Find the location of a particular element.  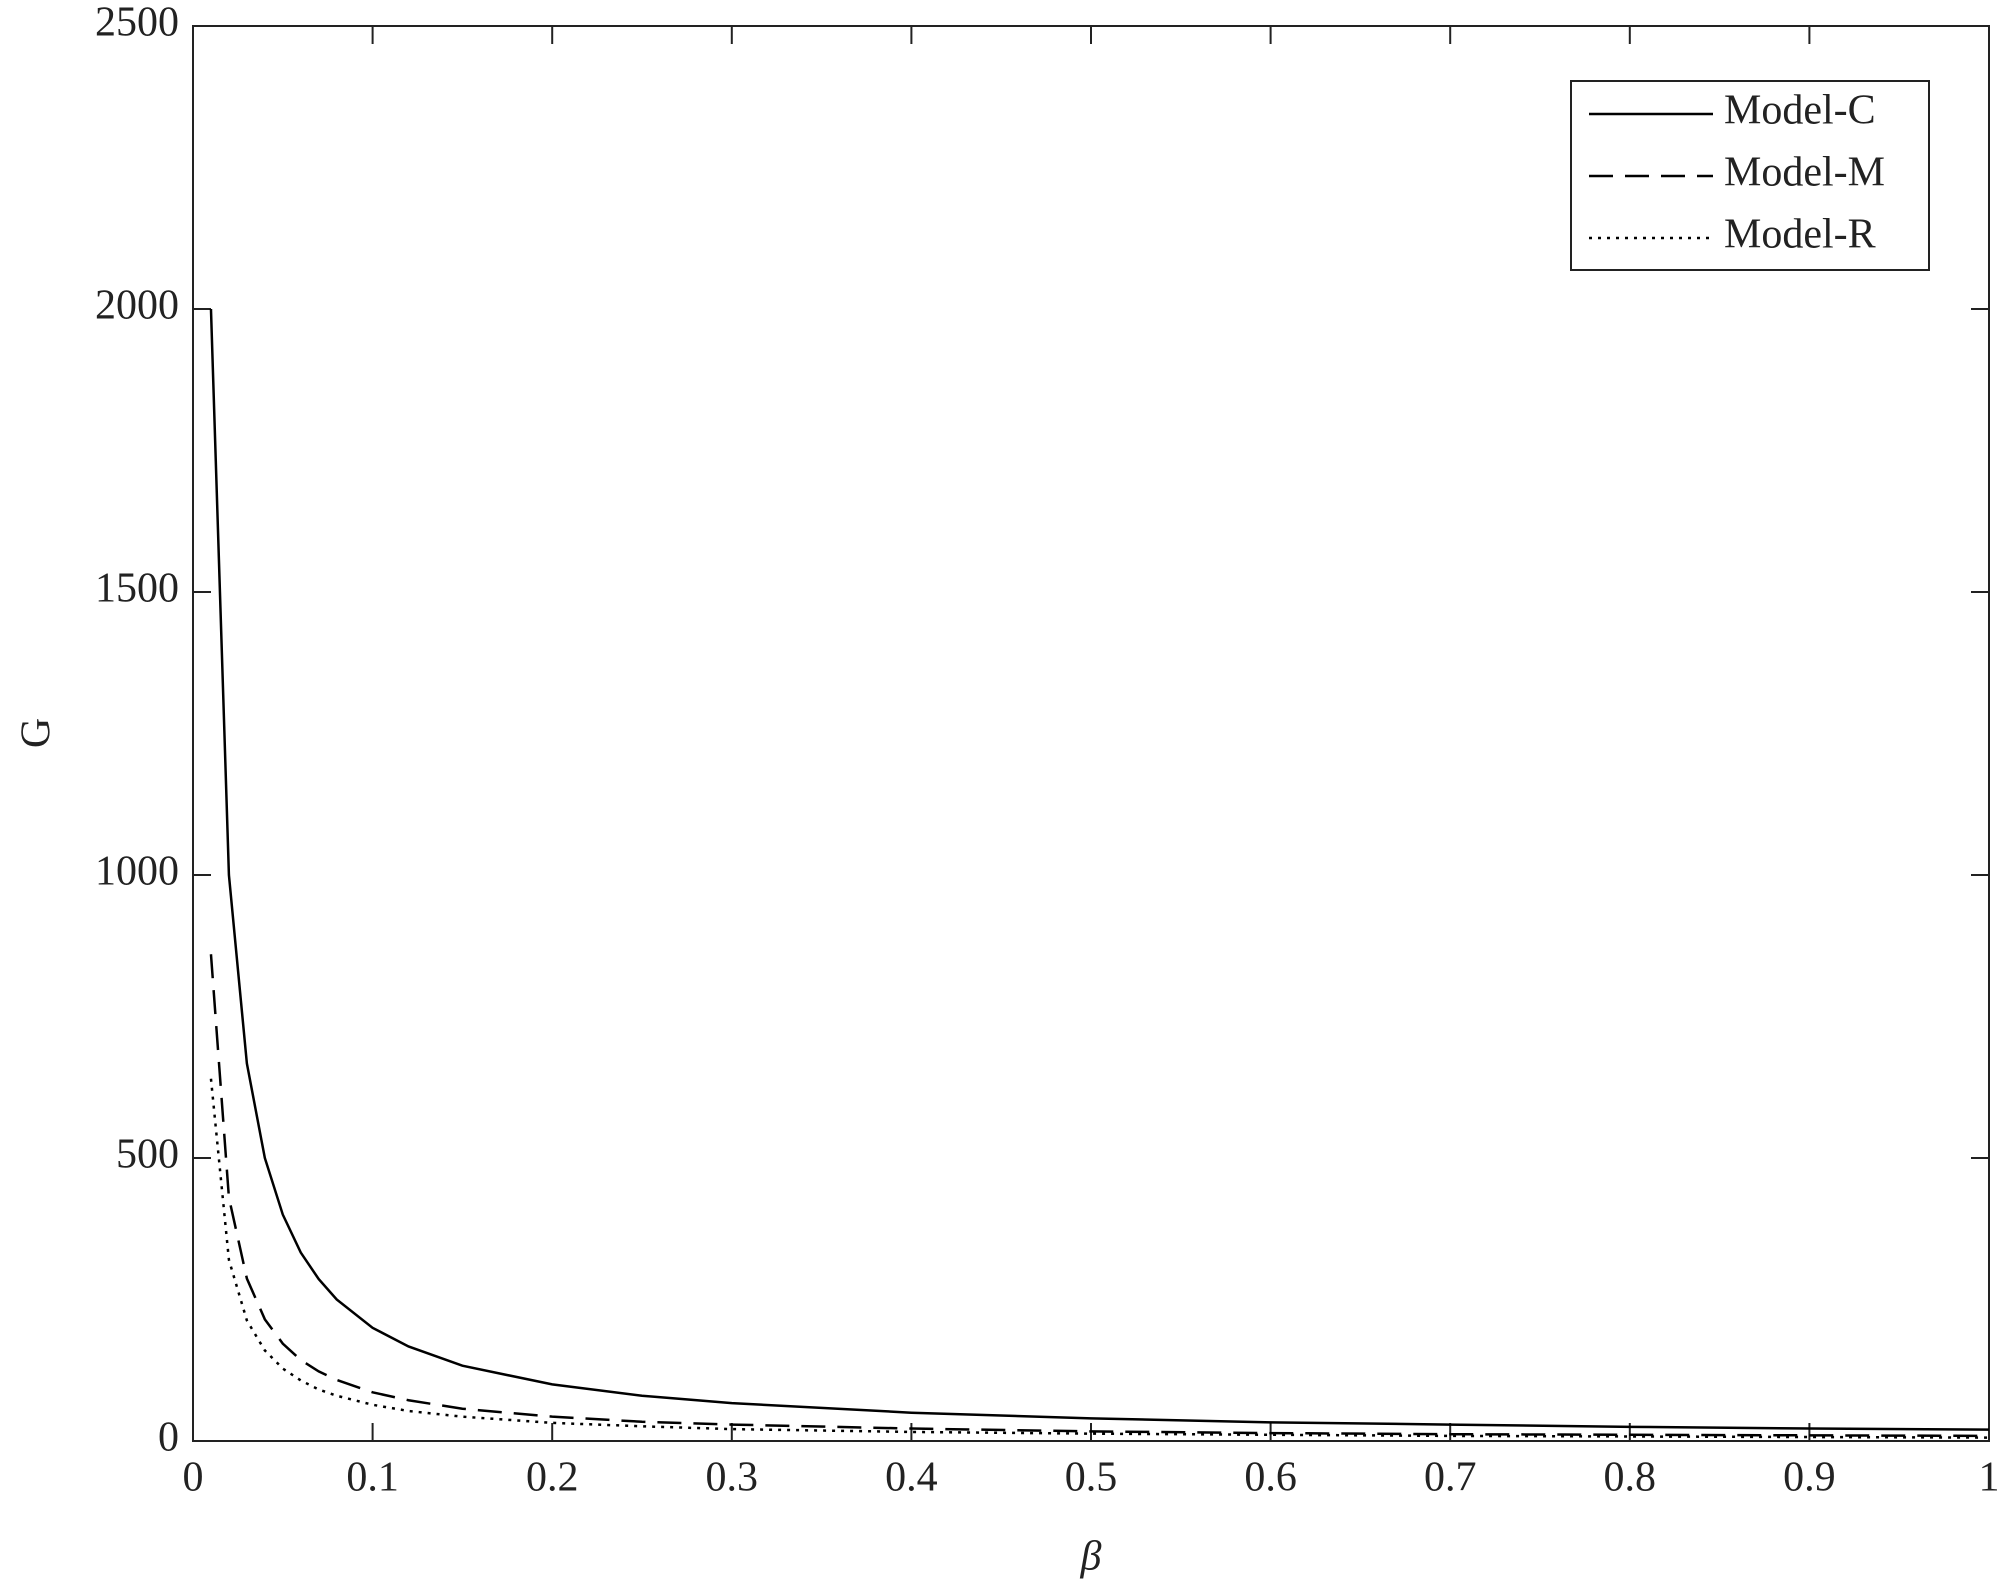

legend-label: Model-M is located at coordinates (1804, 173).